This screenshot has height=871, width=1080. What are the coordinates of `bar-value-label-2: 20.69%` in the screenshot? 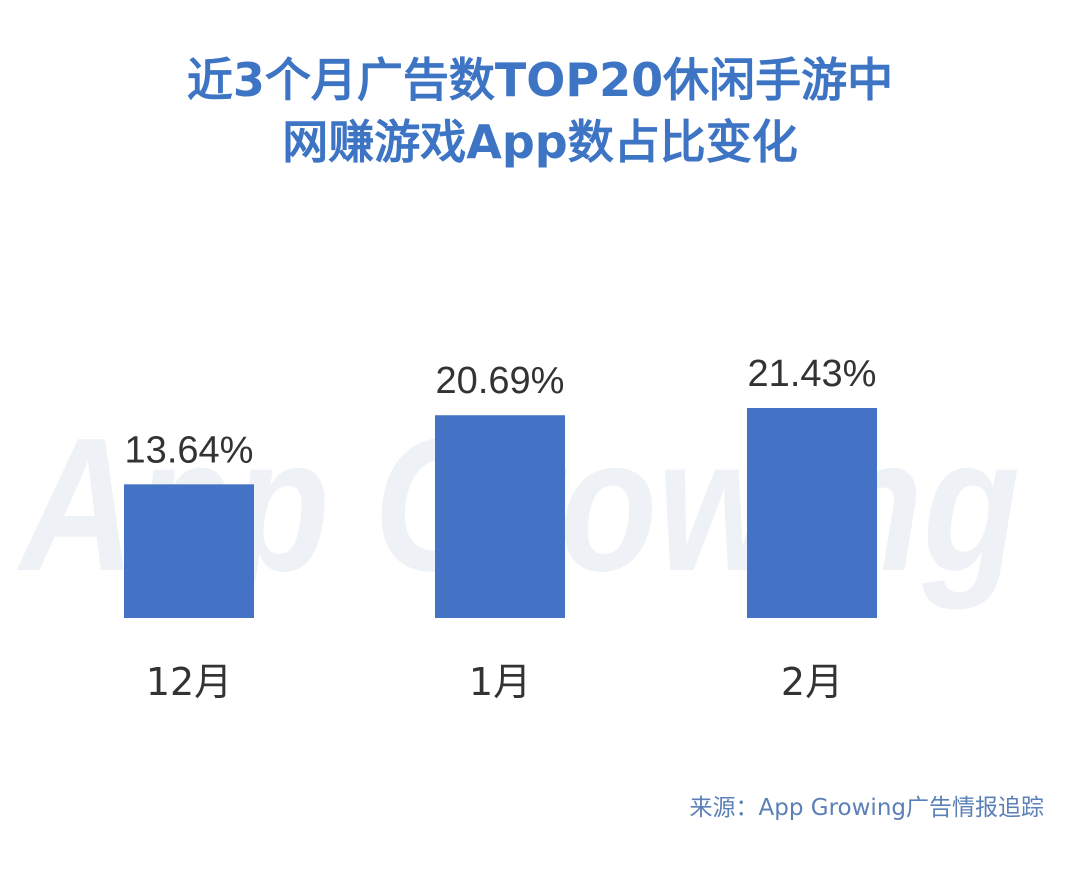 It's located at (500, 381).